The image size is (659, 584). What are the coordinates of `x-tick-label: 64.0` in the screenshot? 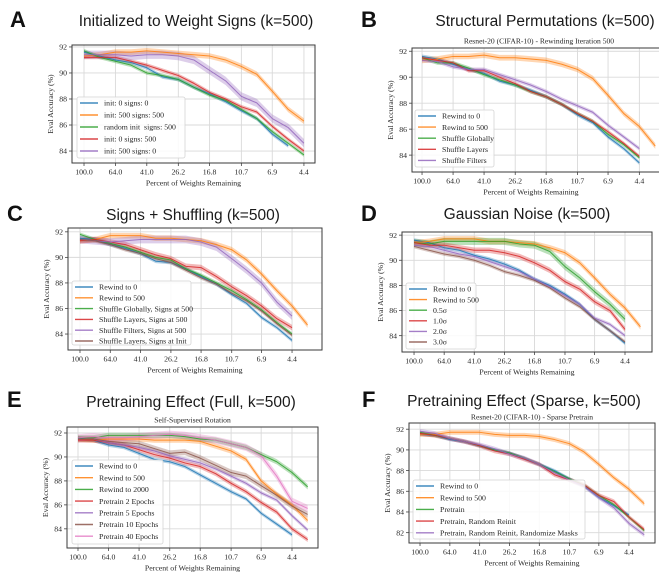 It's located at (109, 557).